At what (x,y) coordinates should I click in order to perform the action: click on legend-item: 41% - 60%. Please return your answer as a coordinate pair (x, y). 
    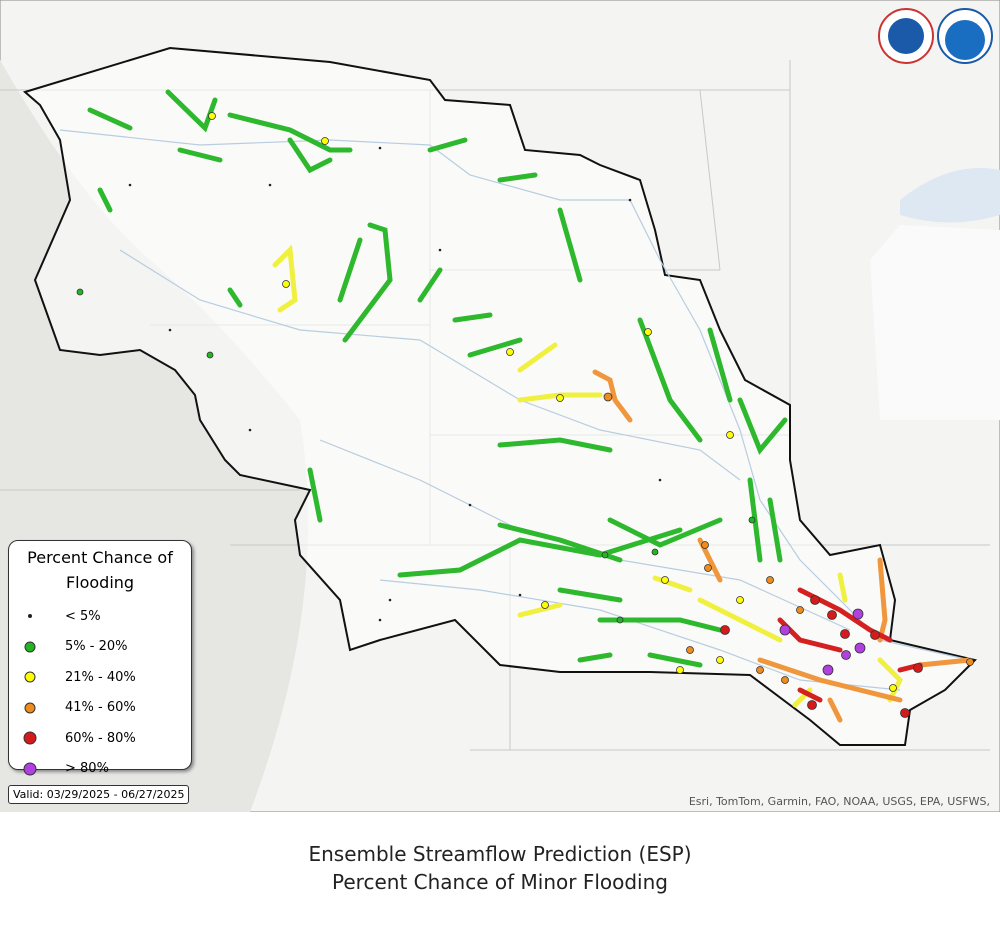
    Looking at the image, I should click on (100, 708).